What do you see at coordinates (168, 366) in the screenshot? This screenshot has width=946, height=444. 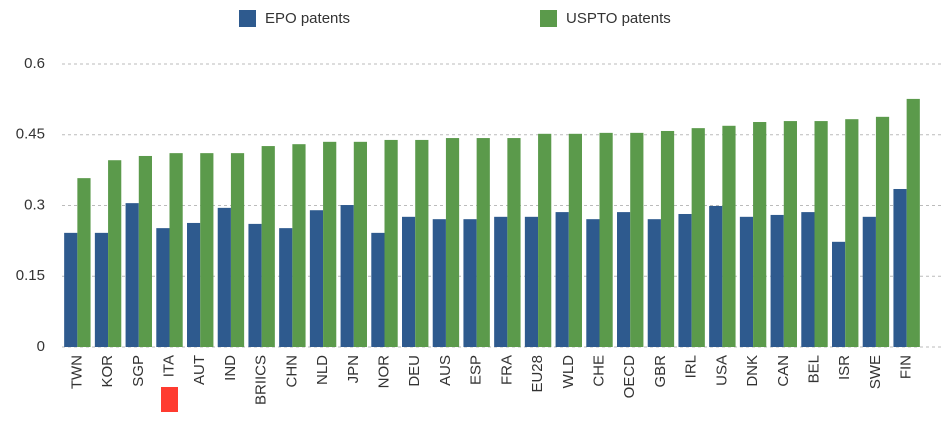 I see `x-tick-label: ITA` at bounding box center [168, 366].